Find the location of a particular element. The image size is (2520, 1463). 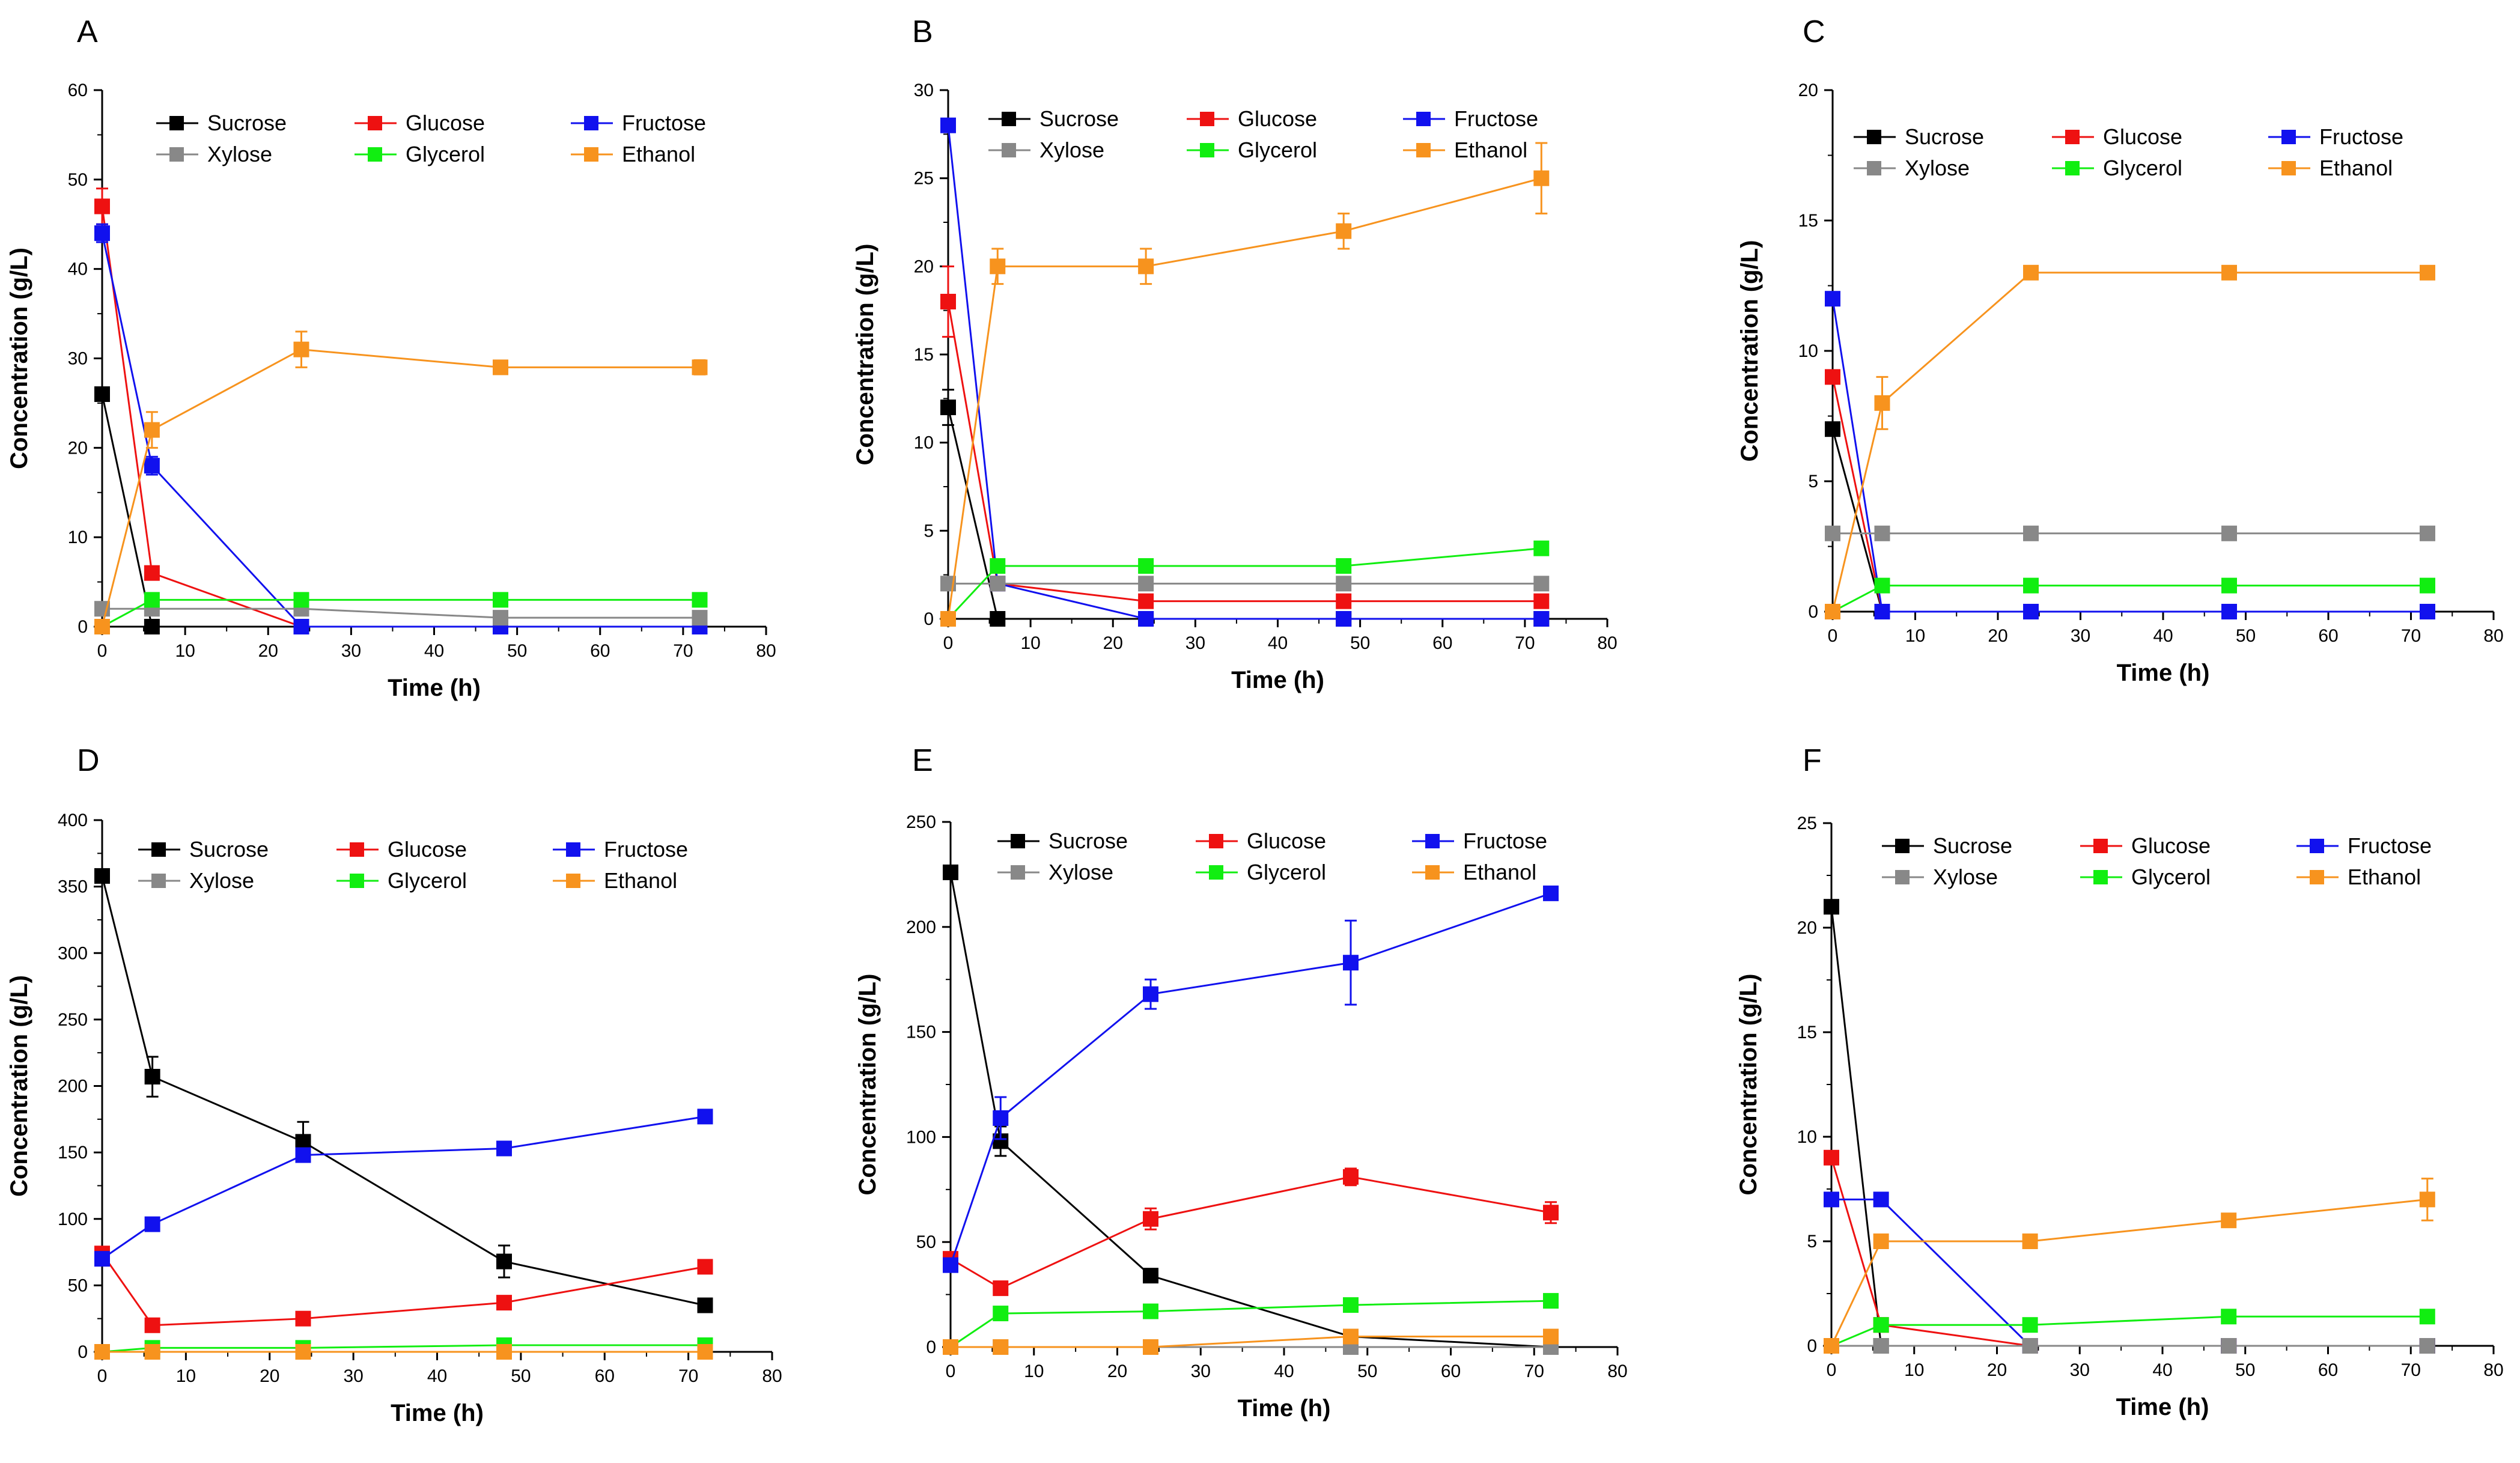

y-tick-label: 200 is located at coordinates (73, 1087).